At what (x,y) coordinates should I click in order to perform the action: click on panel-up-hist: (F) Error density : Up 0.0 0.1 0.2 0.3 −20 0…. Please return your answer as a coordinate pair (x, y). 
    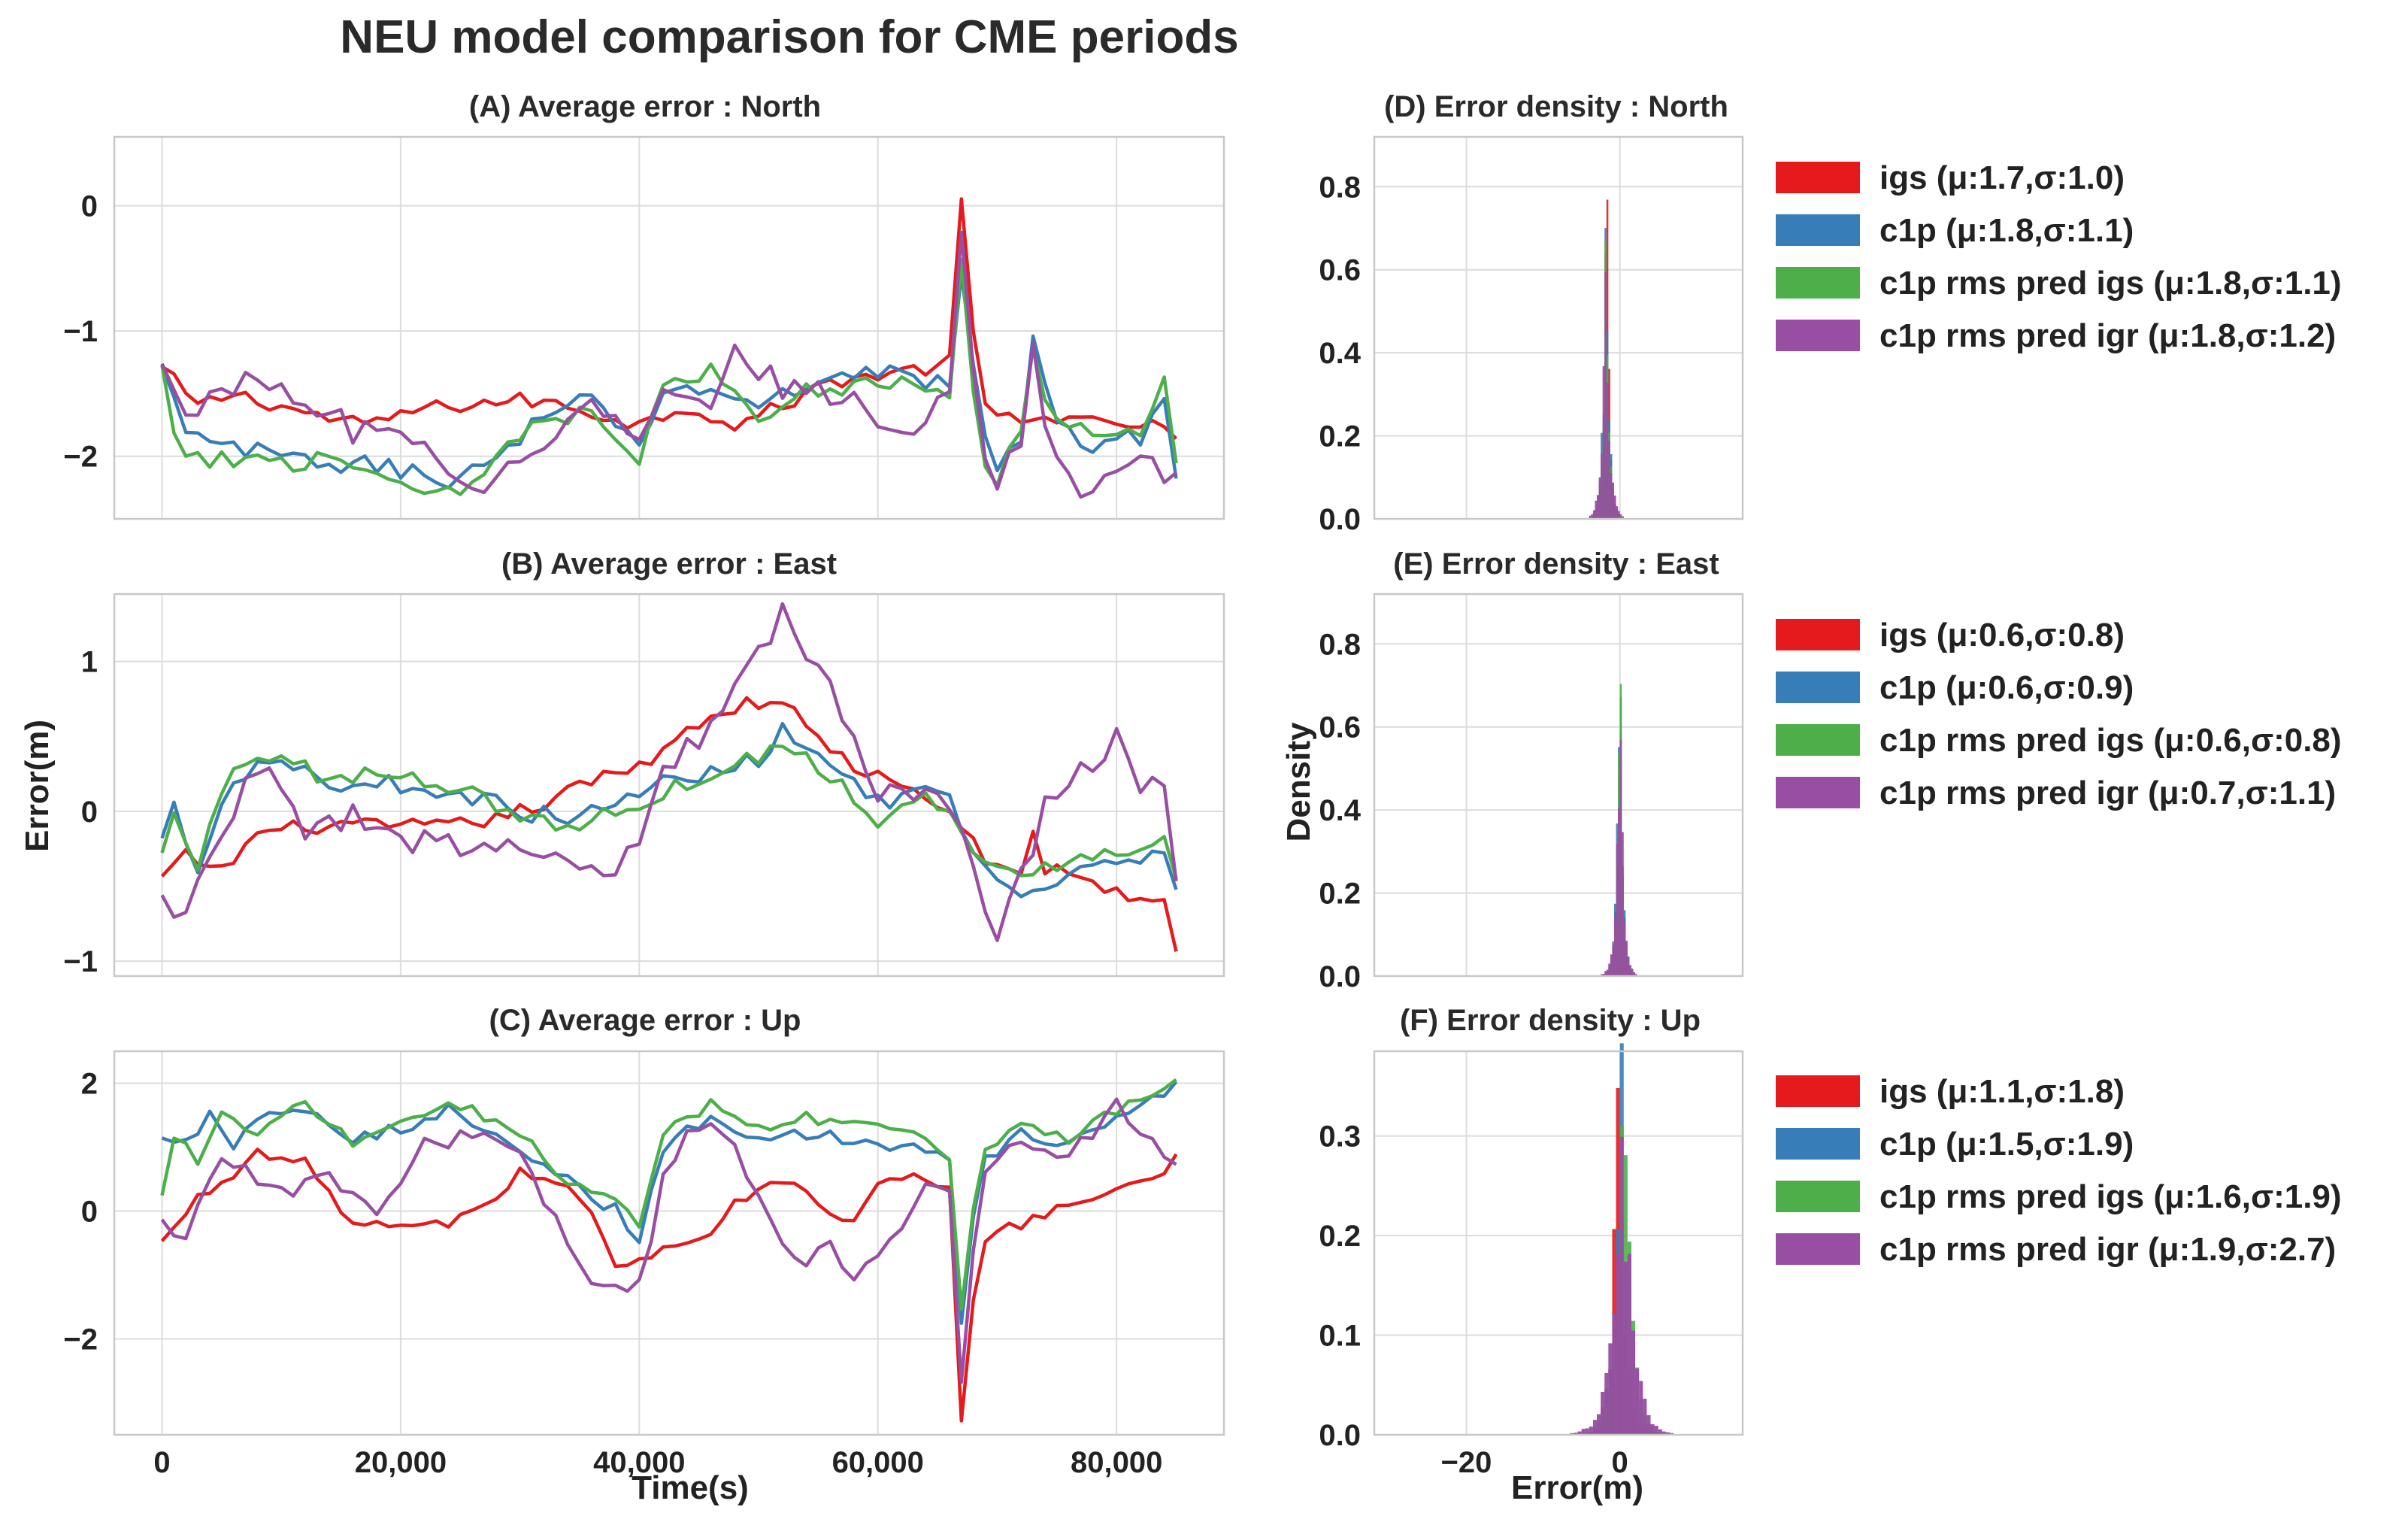
    Looking at the image, I should click on (1830, 1255).